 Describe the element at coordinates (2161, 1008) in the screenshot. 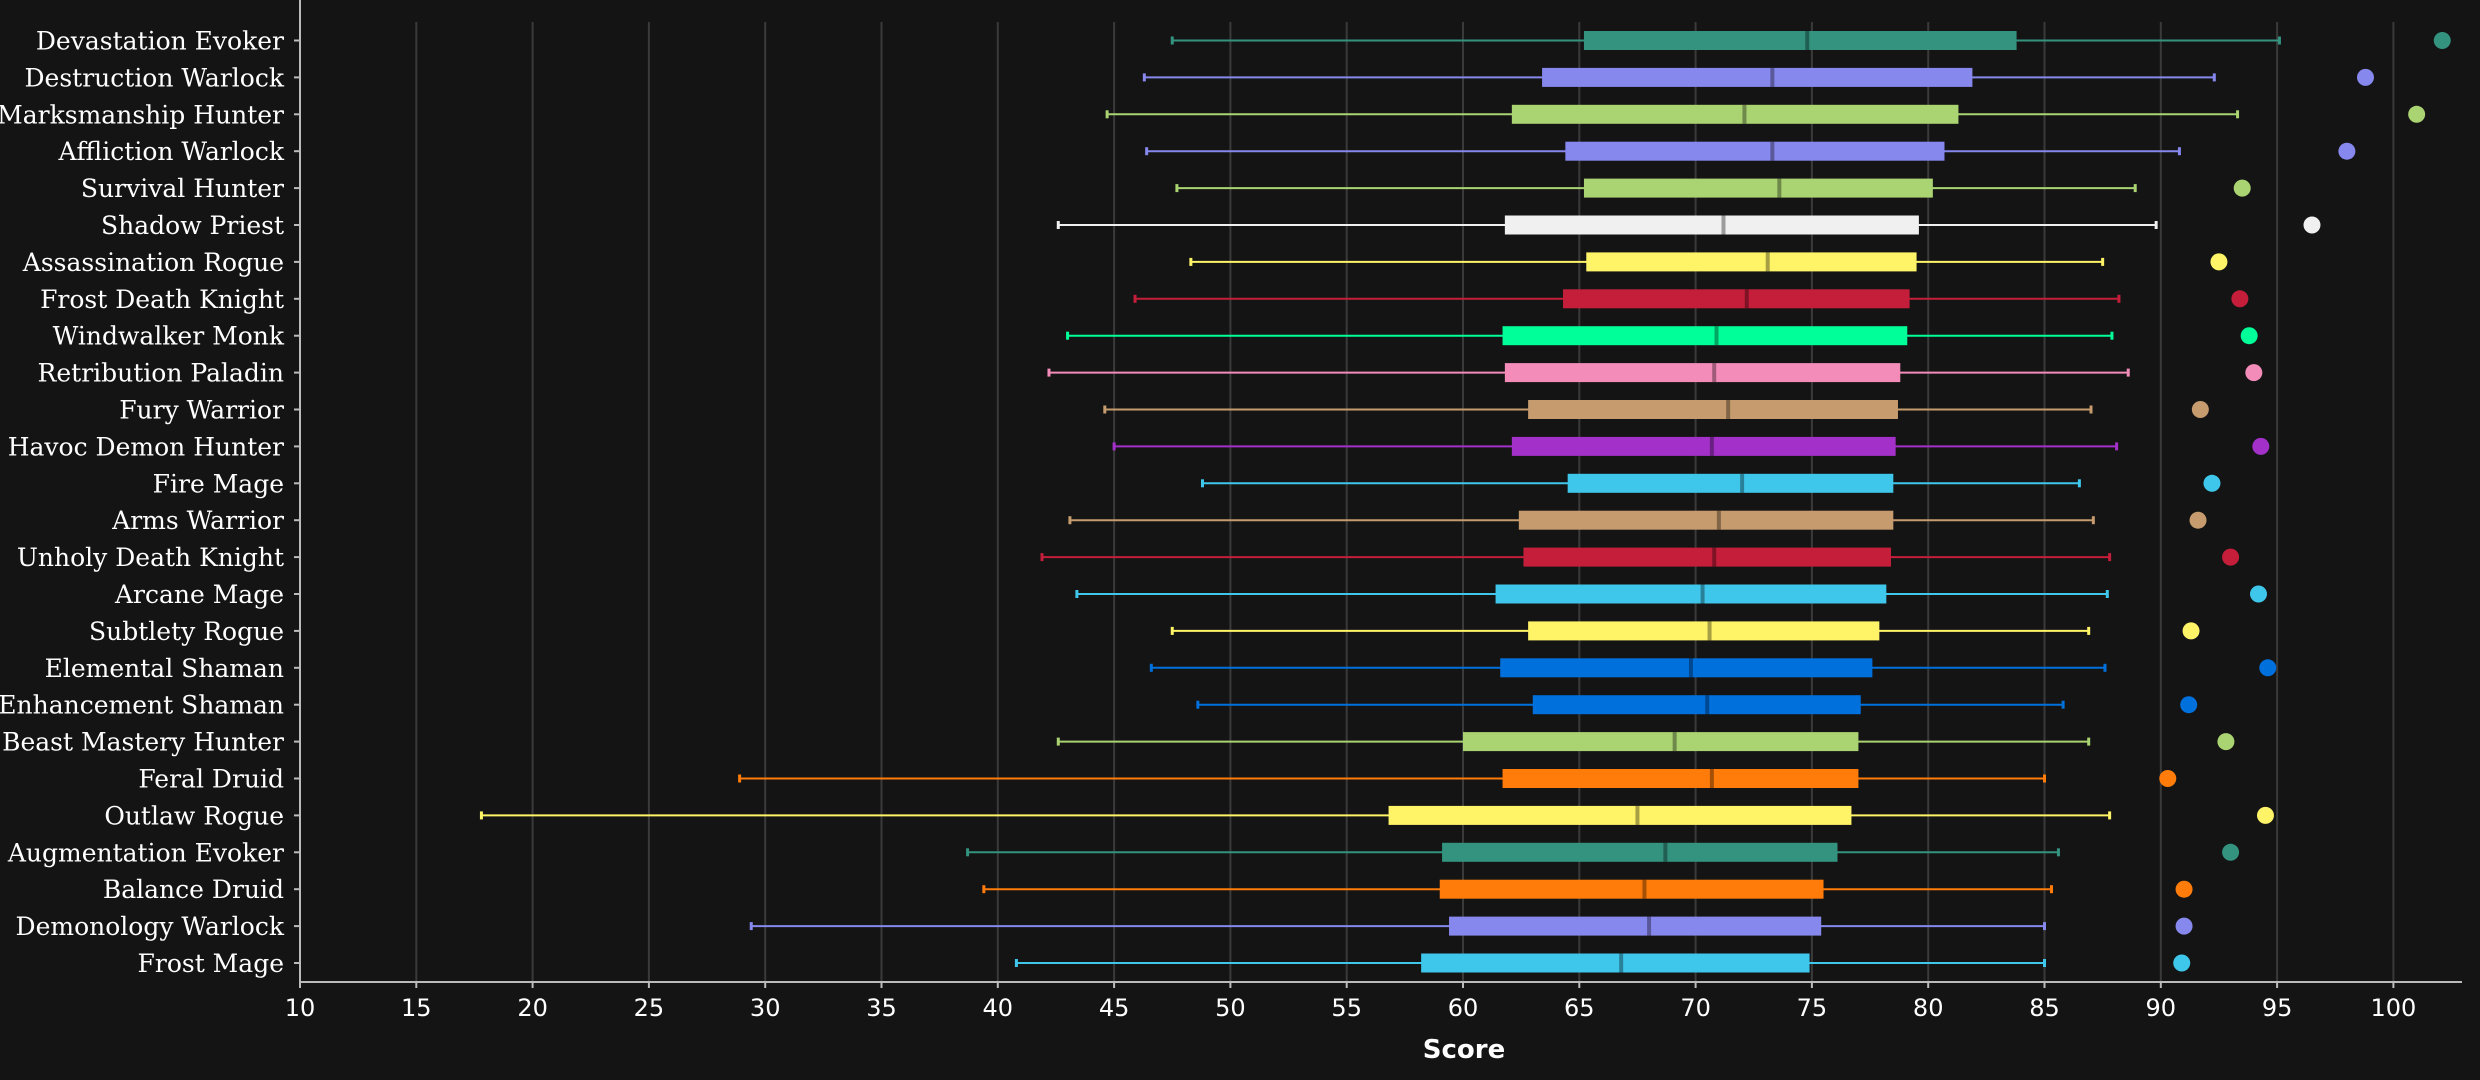

I see `x-tick-label-90: 90` at that location.